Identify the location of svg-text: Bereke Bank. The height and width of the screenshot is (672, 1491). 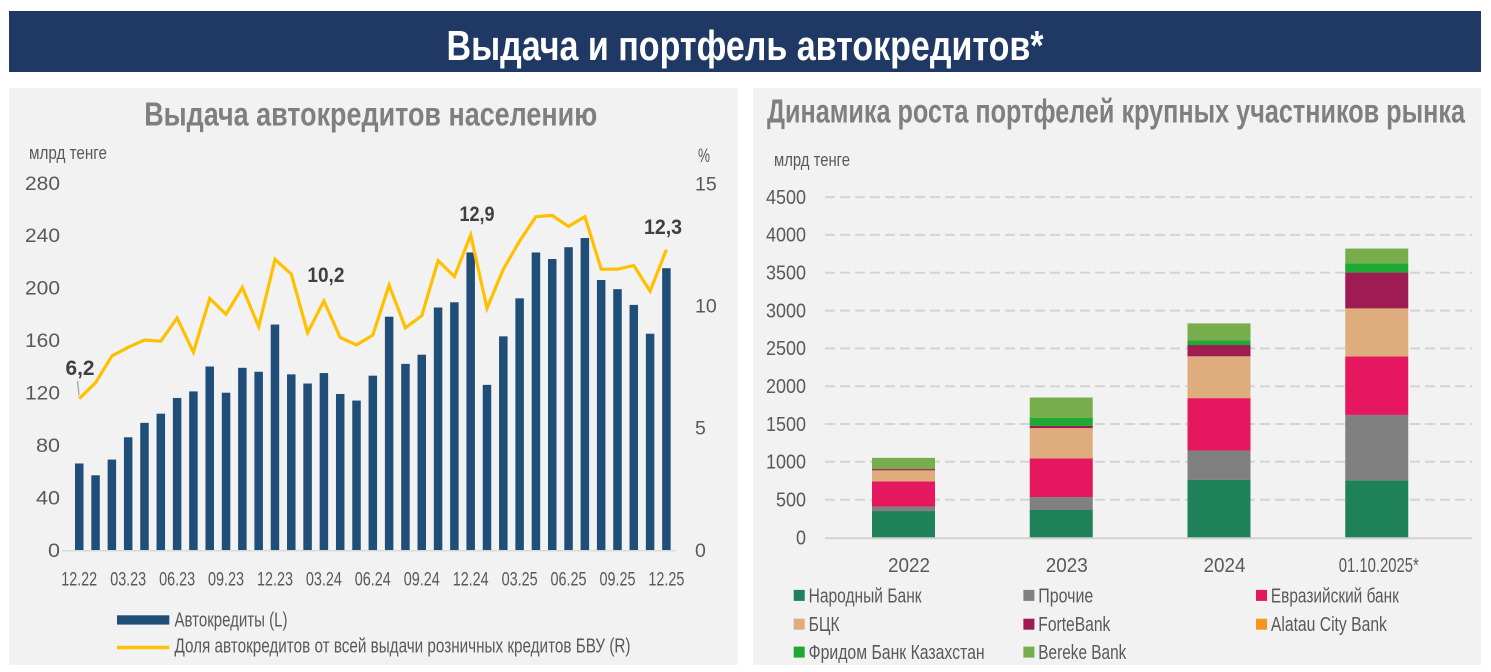
(1082, 653).